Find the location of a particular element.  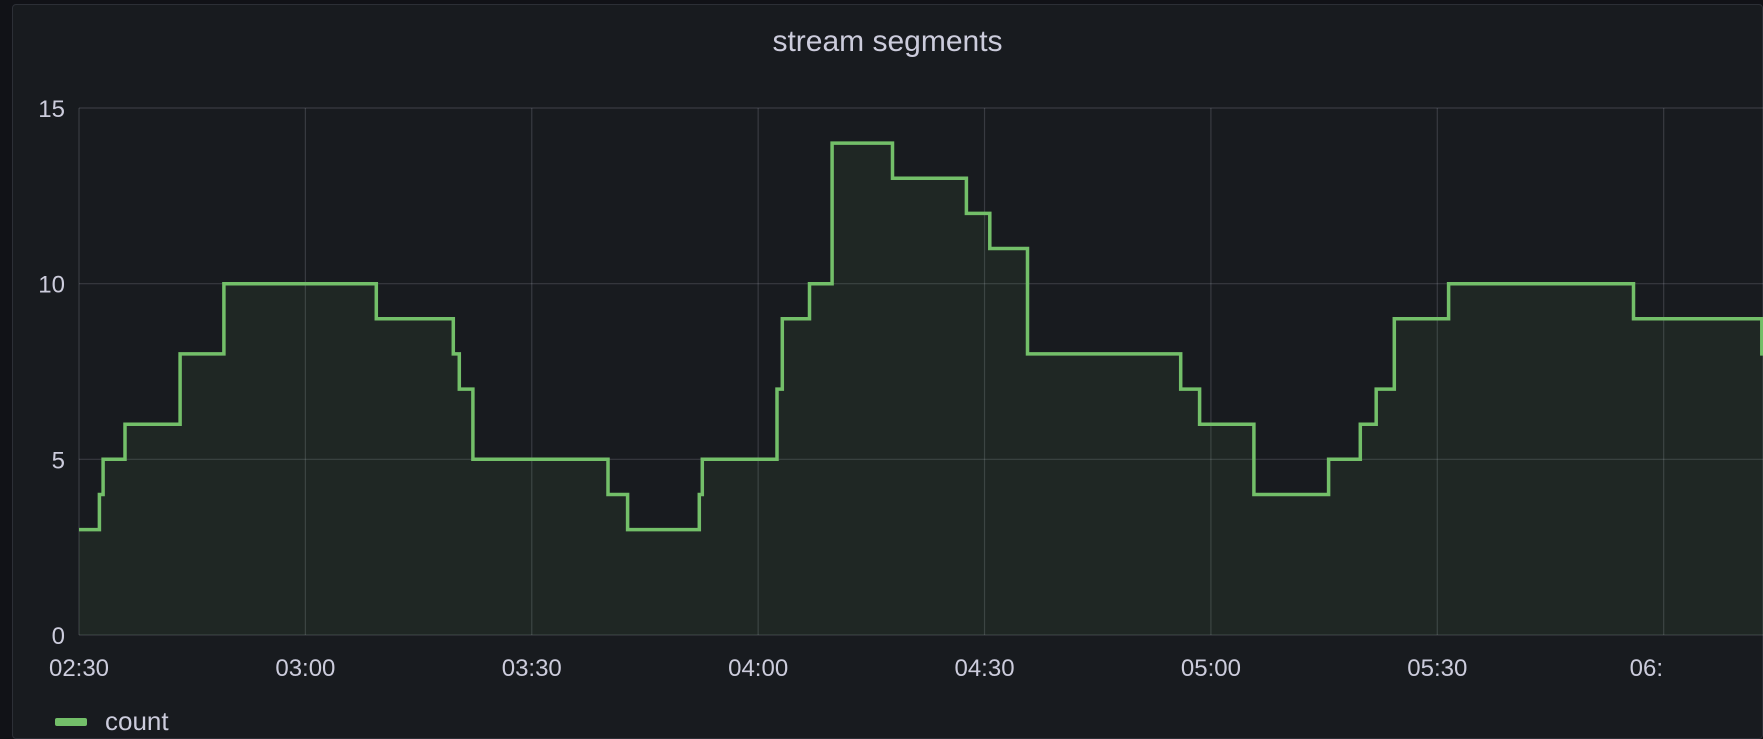

legend-label-count: count is located at coordinates (137, 721).